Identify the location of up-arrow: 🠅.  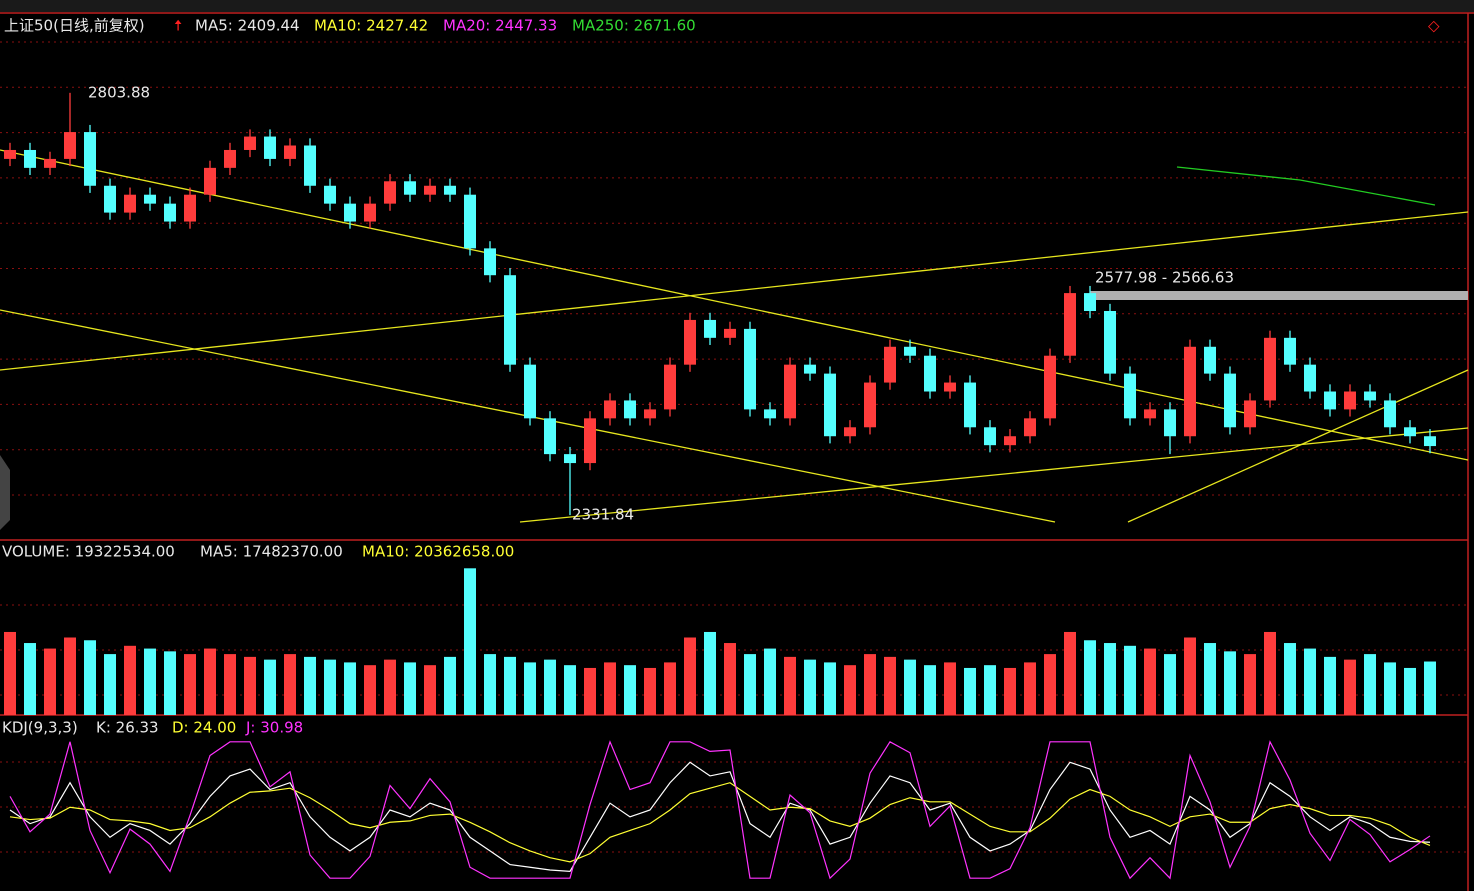
(178, 26).